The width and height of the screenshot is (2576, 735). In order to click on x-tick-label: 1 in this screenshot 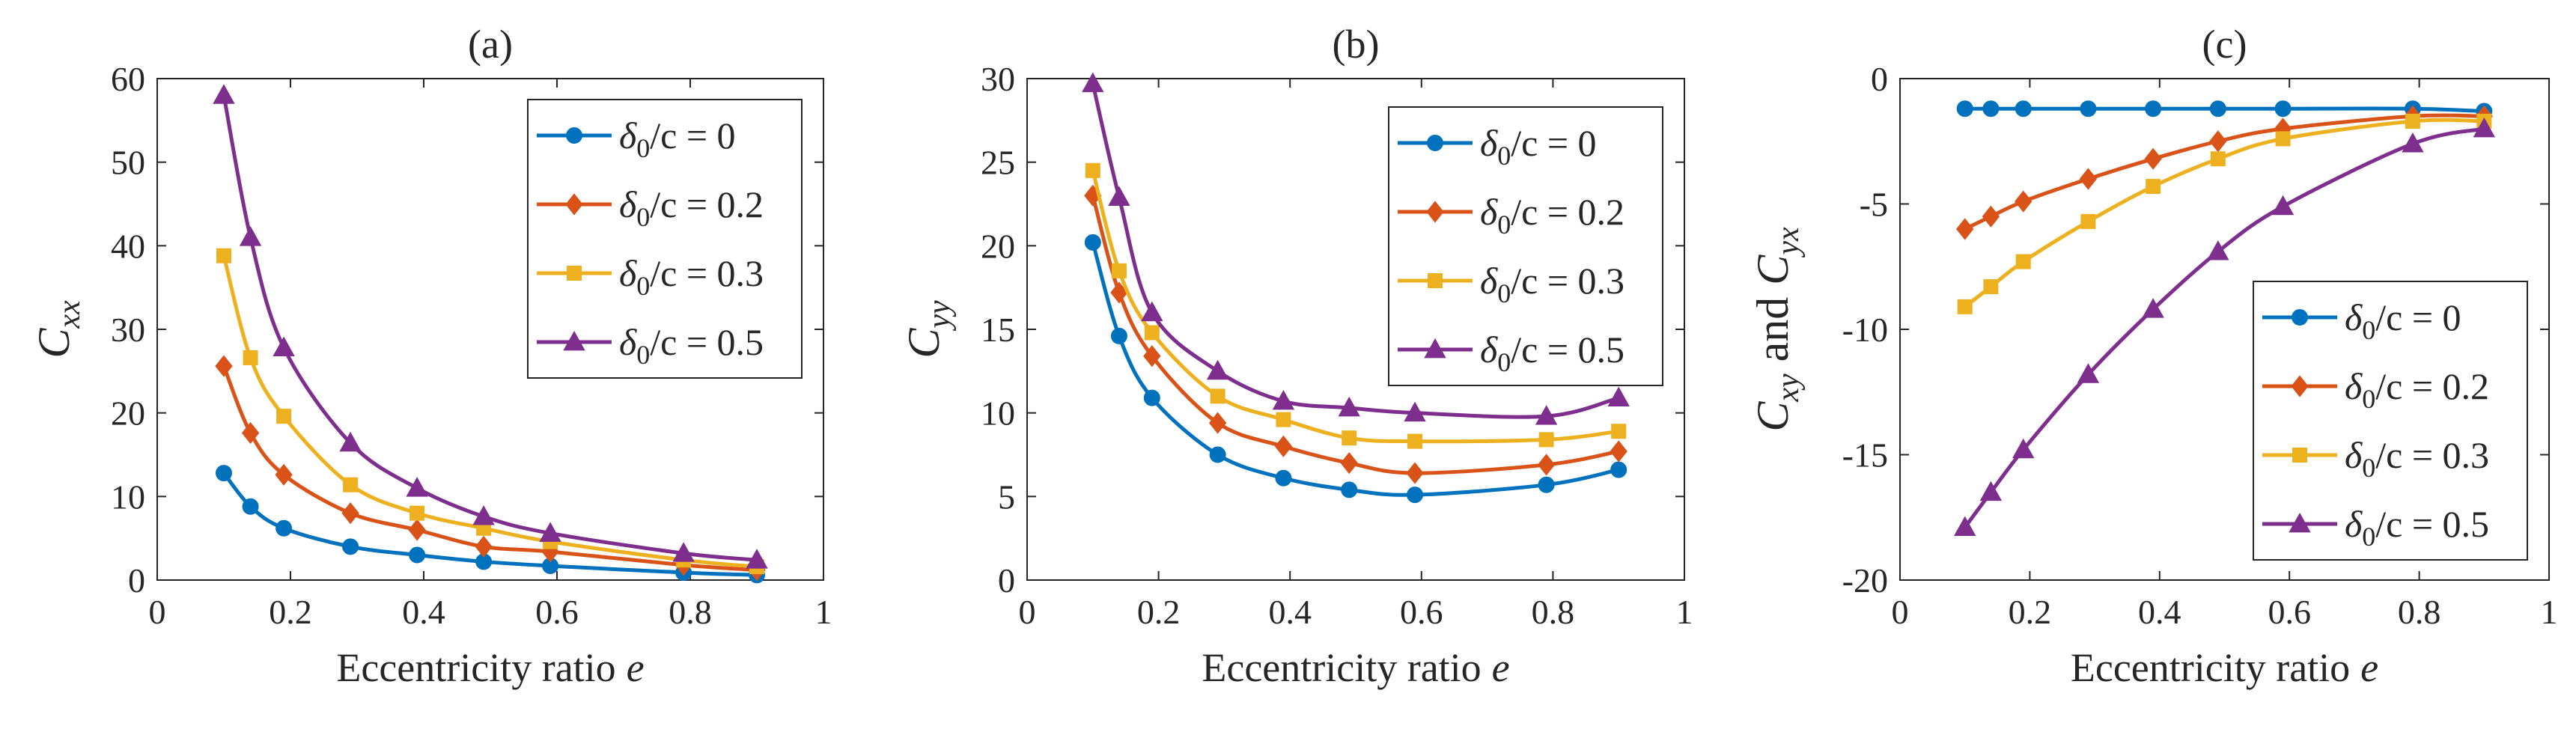, I will do `click(1684, 612)`.